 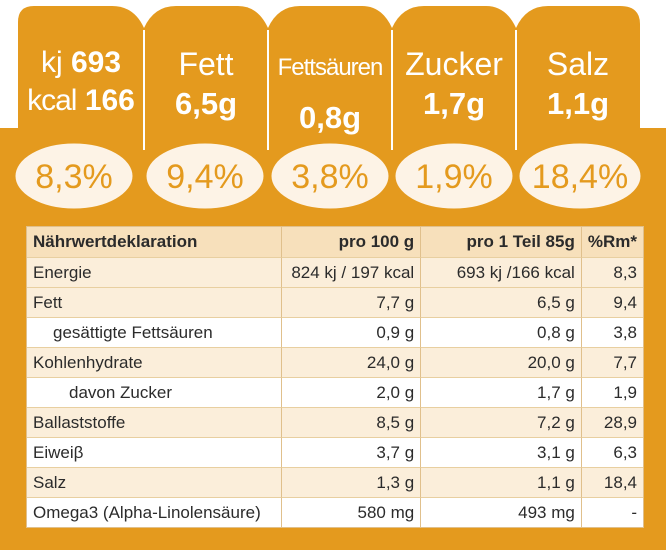 I want to click on row-name: Fett, so click(x=155, y=303).